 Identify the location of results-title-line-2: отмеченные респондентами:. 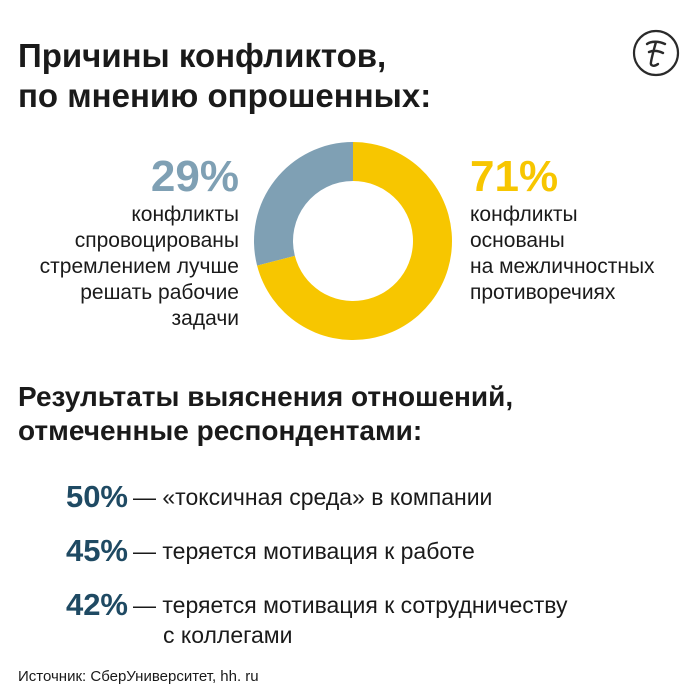
(220, 430).